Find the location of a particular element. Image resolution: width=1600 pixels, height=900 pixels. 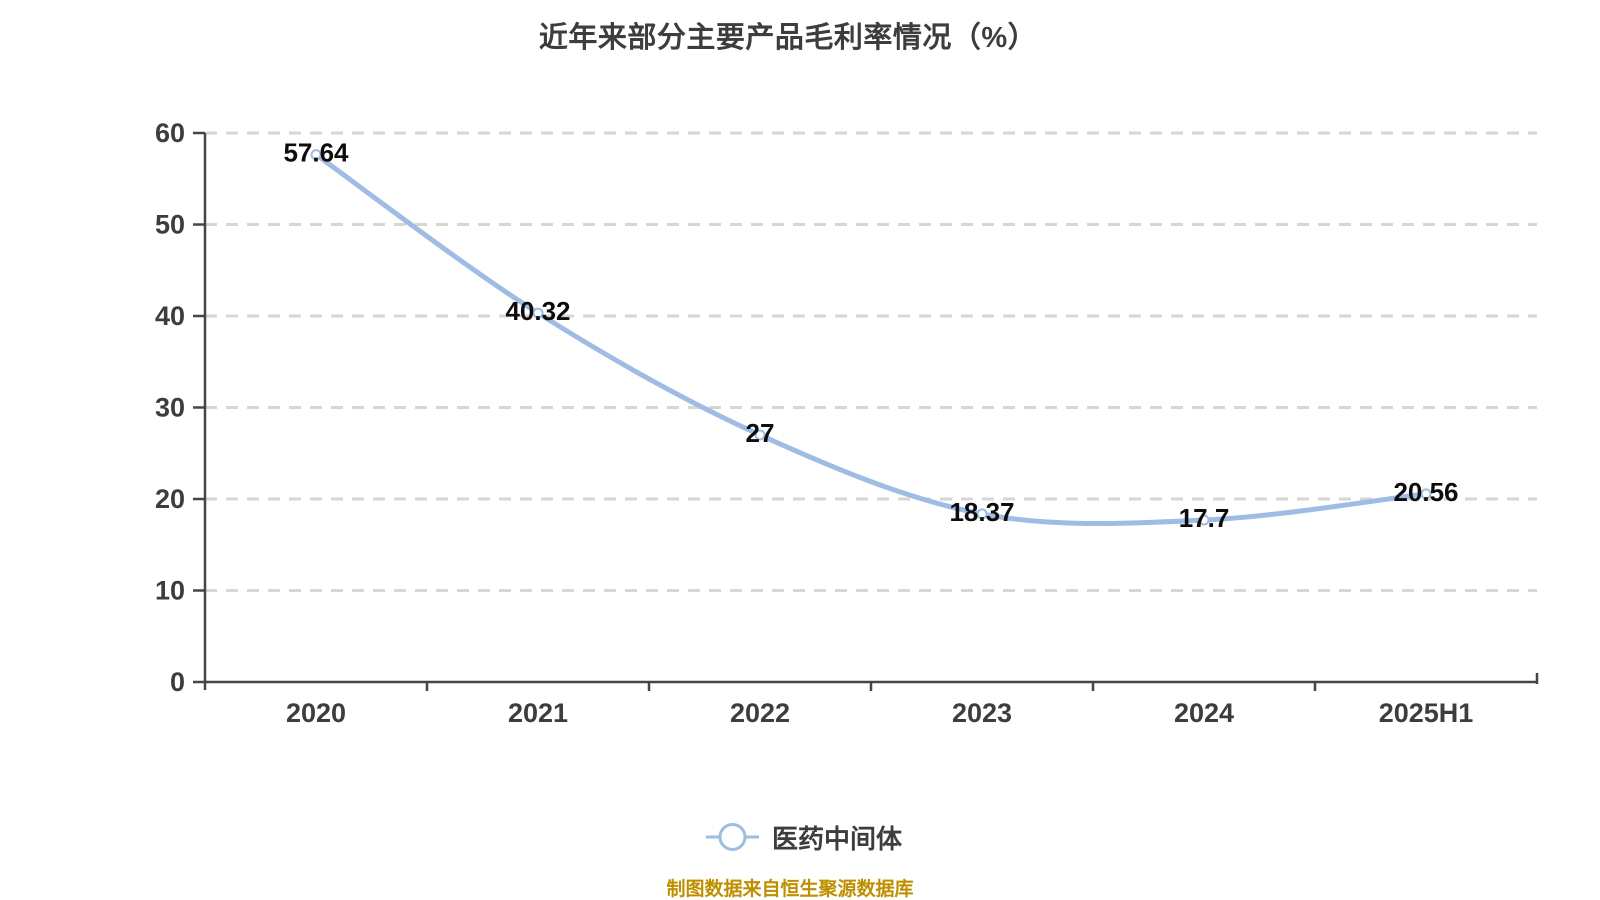

legend-marker-icon is located at coordinates (732, 837).